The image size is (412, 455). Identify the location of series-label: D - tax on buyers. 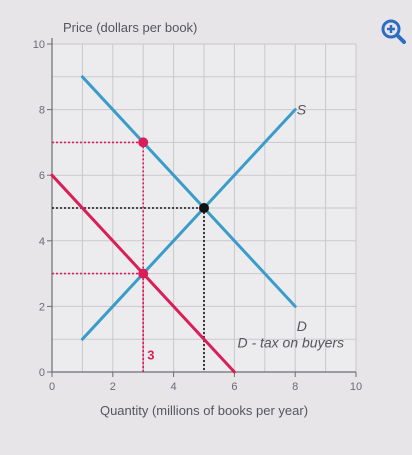
(290, 342).